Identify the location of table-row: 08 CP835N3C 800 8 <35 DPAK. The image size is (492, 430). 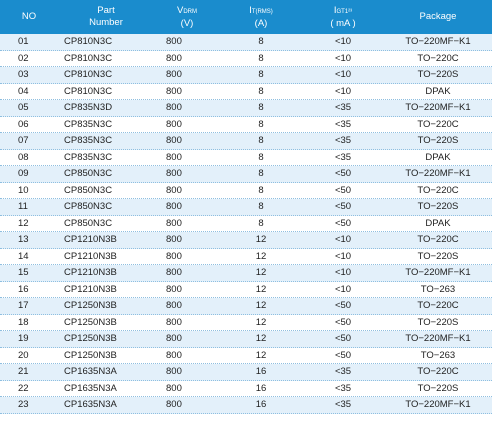
(246, 158).